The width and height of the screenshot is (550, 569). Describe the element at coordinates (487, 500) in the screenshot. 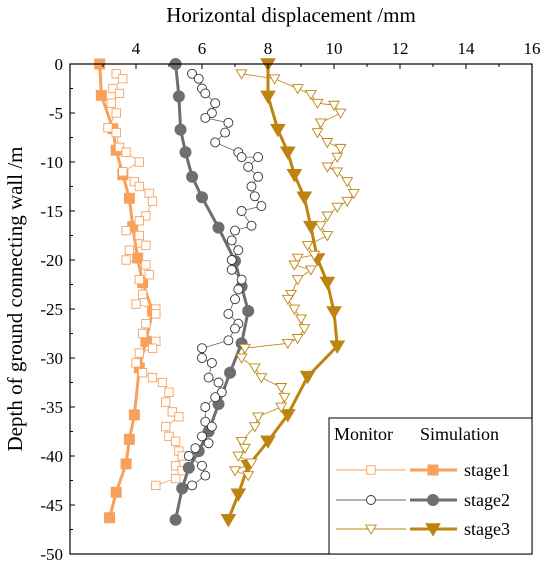

I see `legend-label-stage2: stage2` at that location.